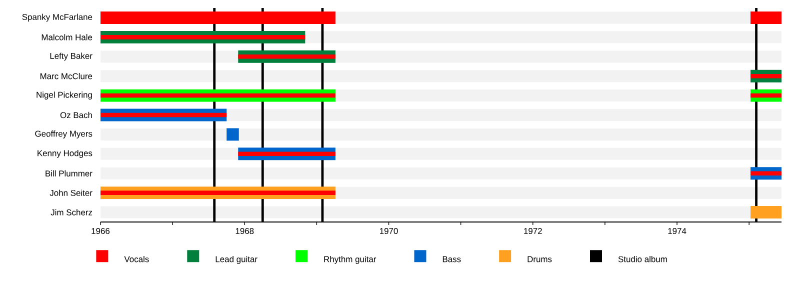 This screenshot has width=790, height=290. Describe the element at coordinates (71, 56) in the screenshot. I see `y-tick-label: Lefty Baker` at that location.